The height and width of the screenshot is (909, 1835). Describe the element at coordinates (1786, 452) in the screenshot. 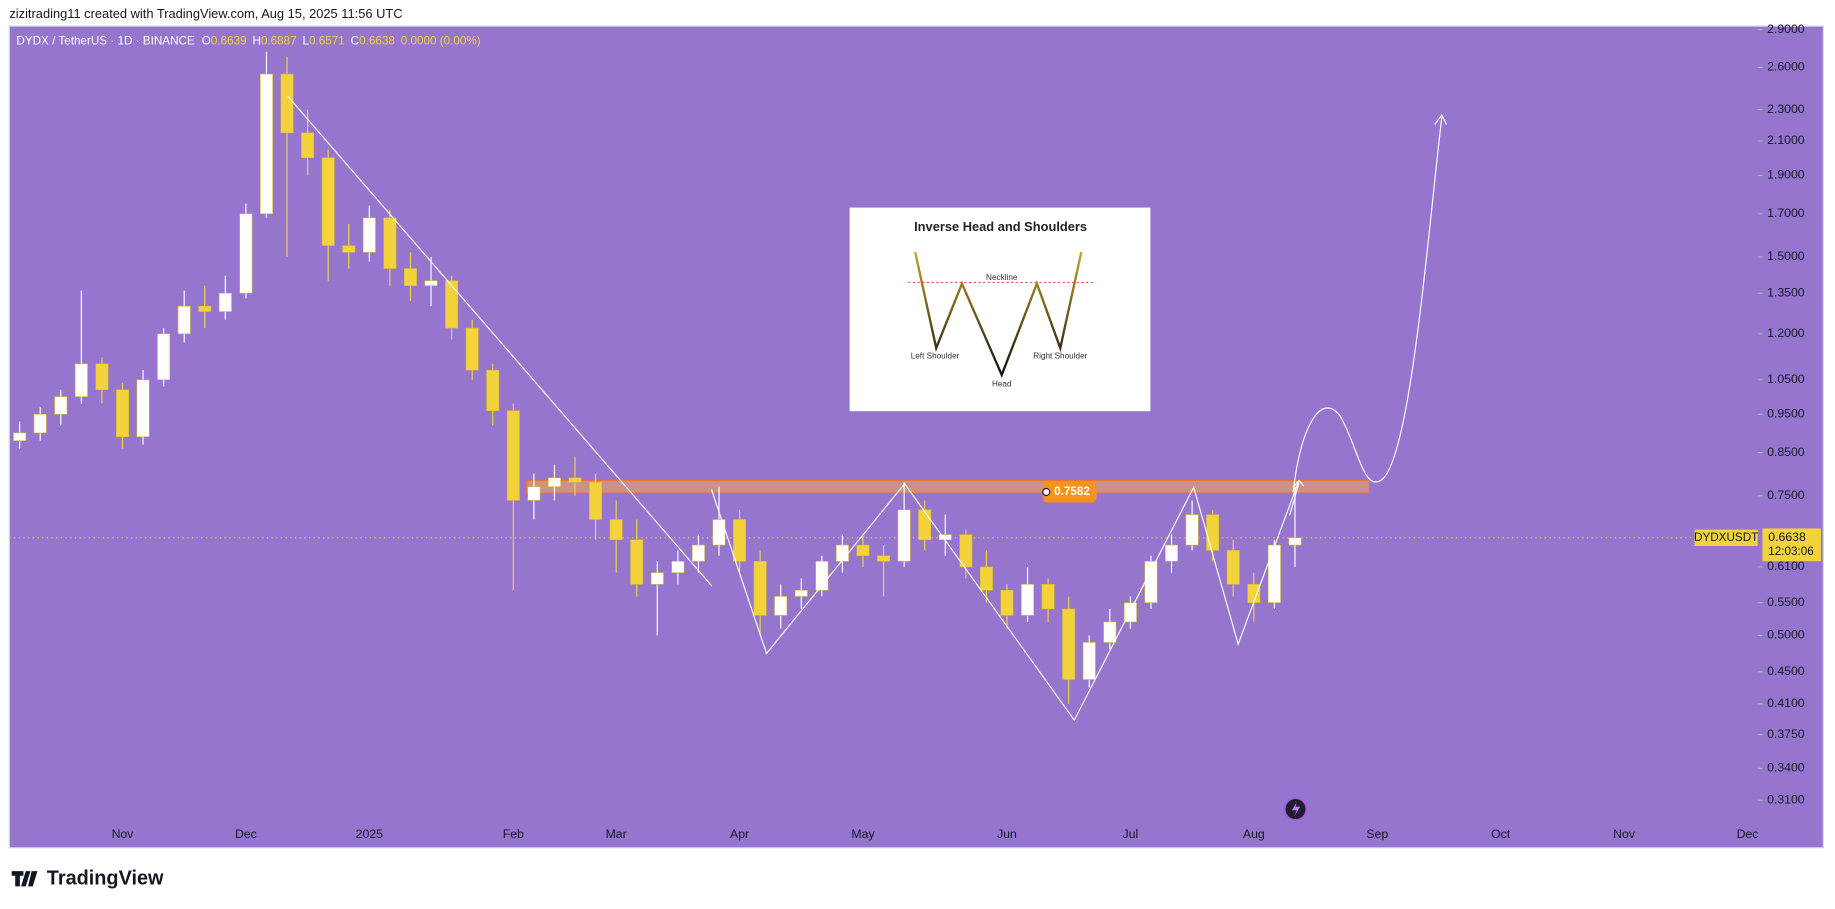

I see `y-tick-label: 0.8500` at that location.